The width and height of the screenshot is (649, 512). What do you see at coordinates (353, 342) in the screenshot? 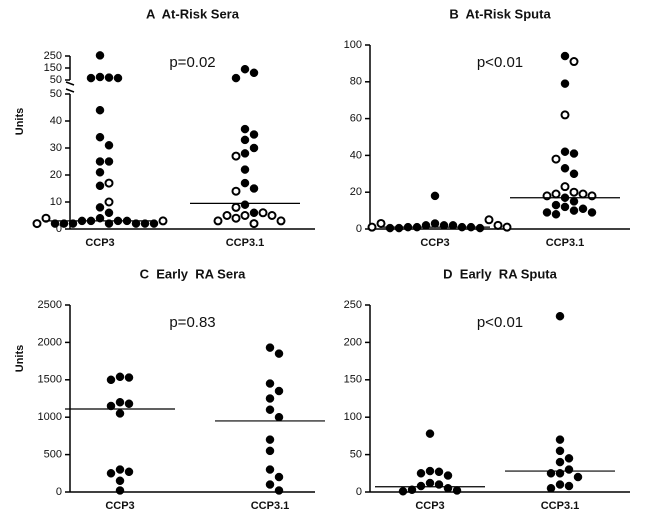
I see `y-tick-label: 200` at bounding box center [353, 342].